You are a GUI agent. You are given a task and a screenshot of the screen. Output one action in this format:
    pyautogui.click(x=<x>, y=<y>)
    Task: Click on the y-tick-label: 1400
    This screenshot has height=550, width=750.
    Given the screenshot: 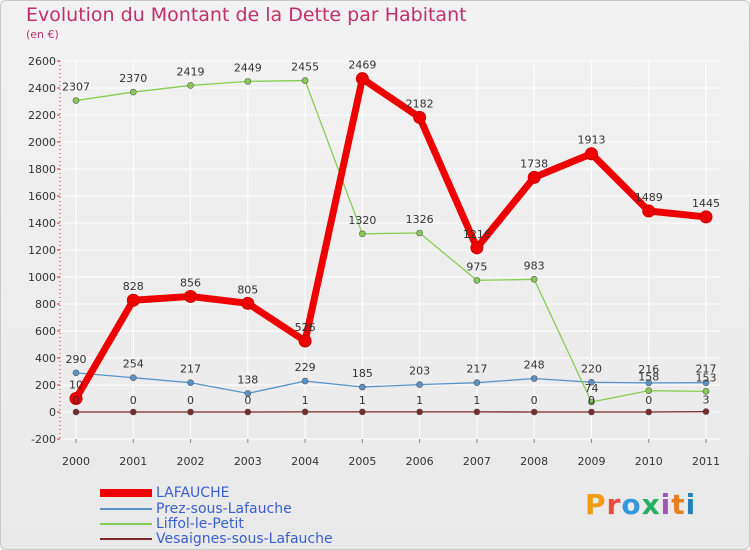 What is the action you would take?
    pyautogui.click(x=42, y=223)
    